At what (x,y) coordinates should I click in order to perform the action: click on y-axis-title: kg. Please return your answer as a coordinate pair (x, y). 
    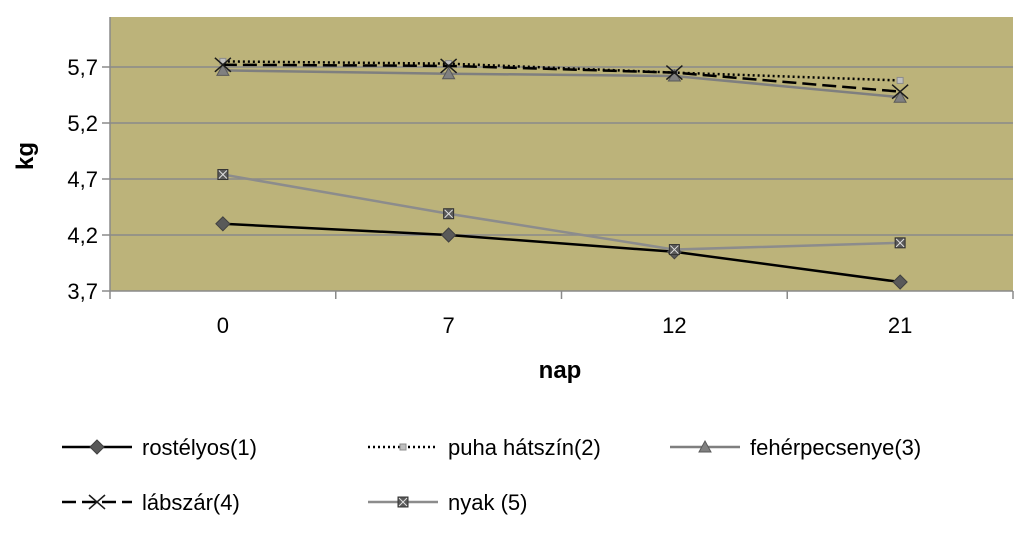
    Looking at the image, I should click on (25, 156).